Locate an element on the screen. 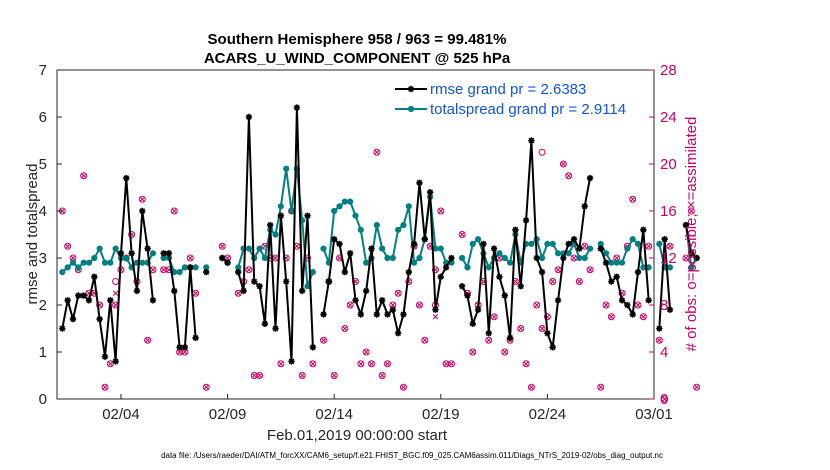 Image resolution: width=830 pixels, height=470 pixels. legend-spread-marker is located at coordinates (411, 109).